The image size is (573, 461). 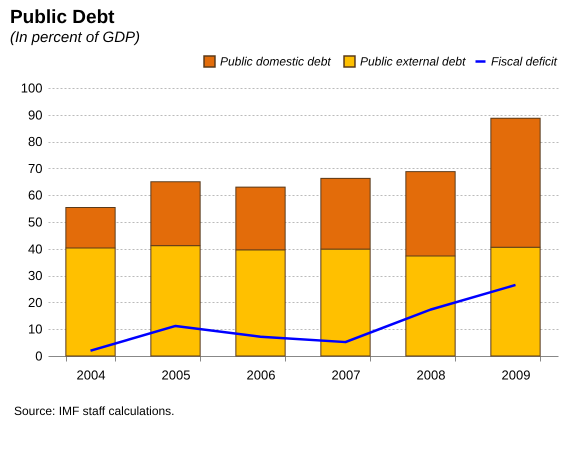 I want to click on y-tick-label: 80, so click(x=35, y=142).